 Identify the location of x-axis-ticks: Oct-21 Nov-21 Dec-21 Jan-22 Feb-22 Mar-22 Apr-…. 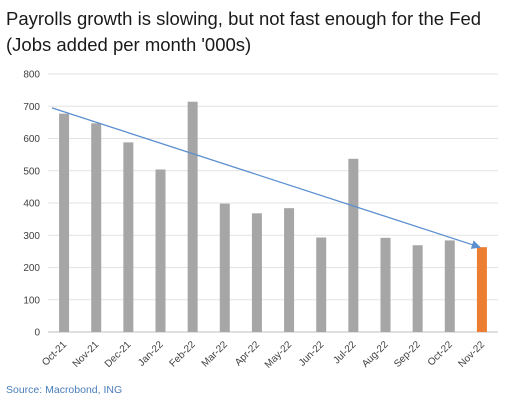
(263, 355).